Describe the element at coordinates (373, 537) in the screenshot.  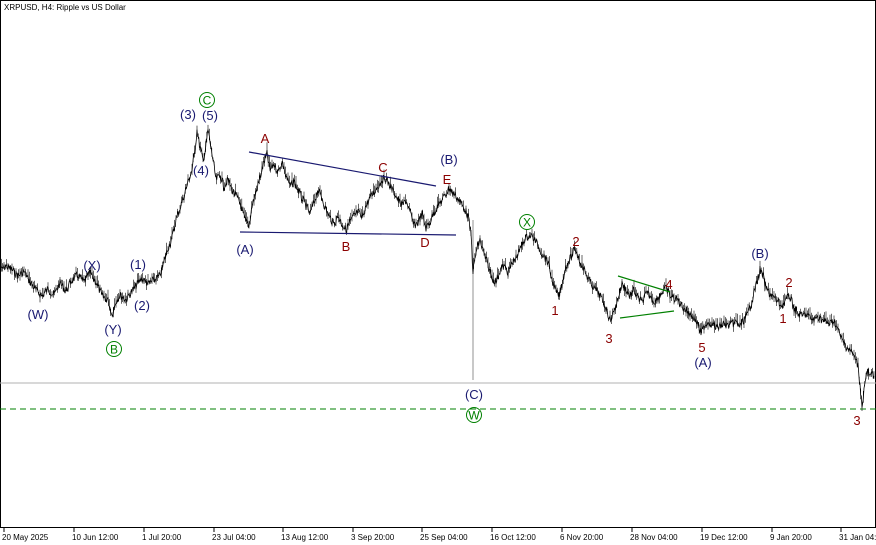
I see `x-tick-label: 3 Sep 20:00` at that location.